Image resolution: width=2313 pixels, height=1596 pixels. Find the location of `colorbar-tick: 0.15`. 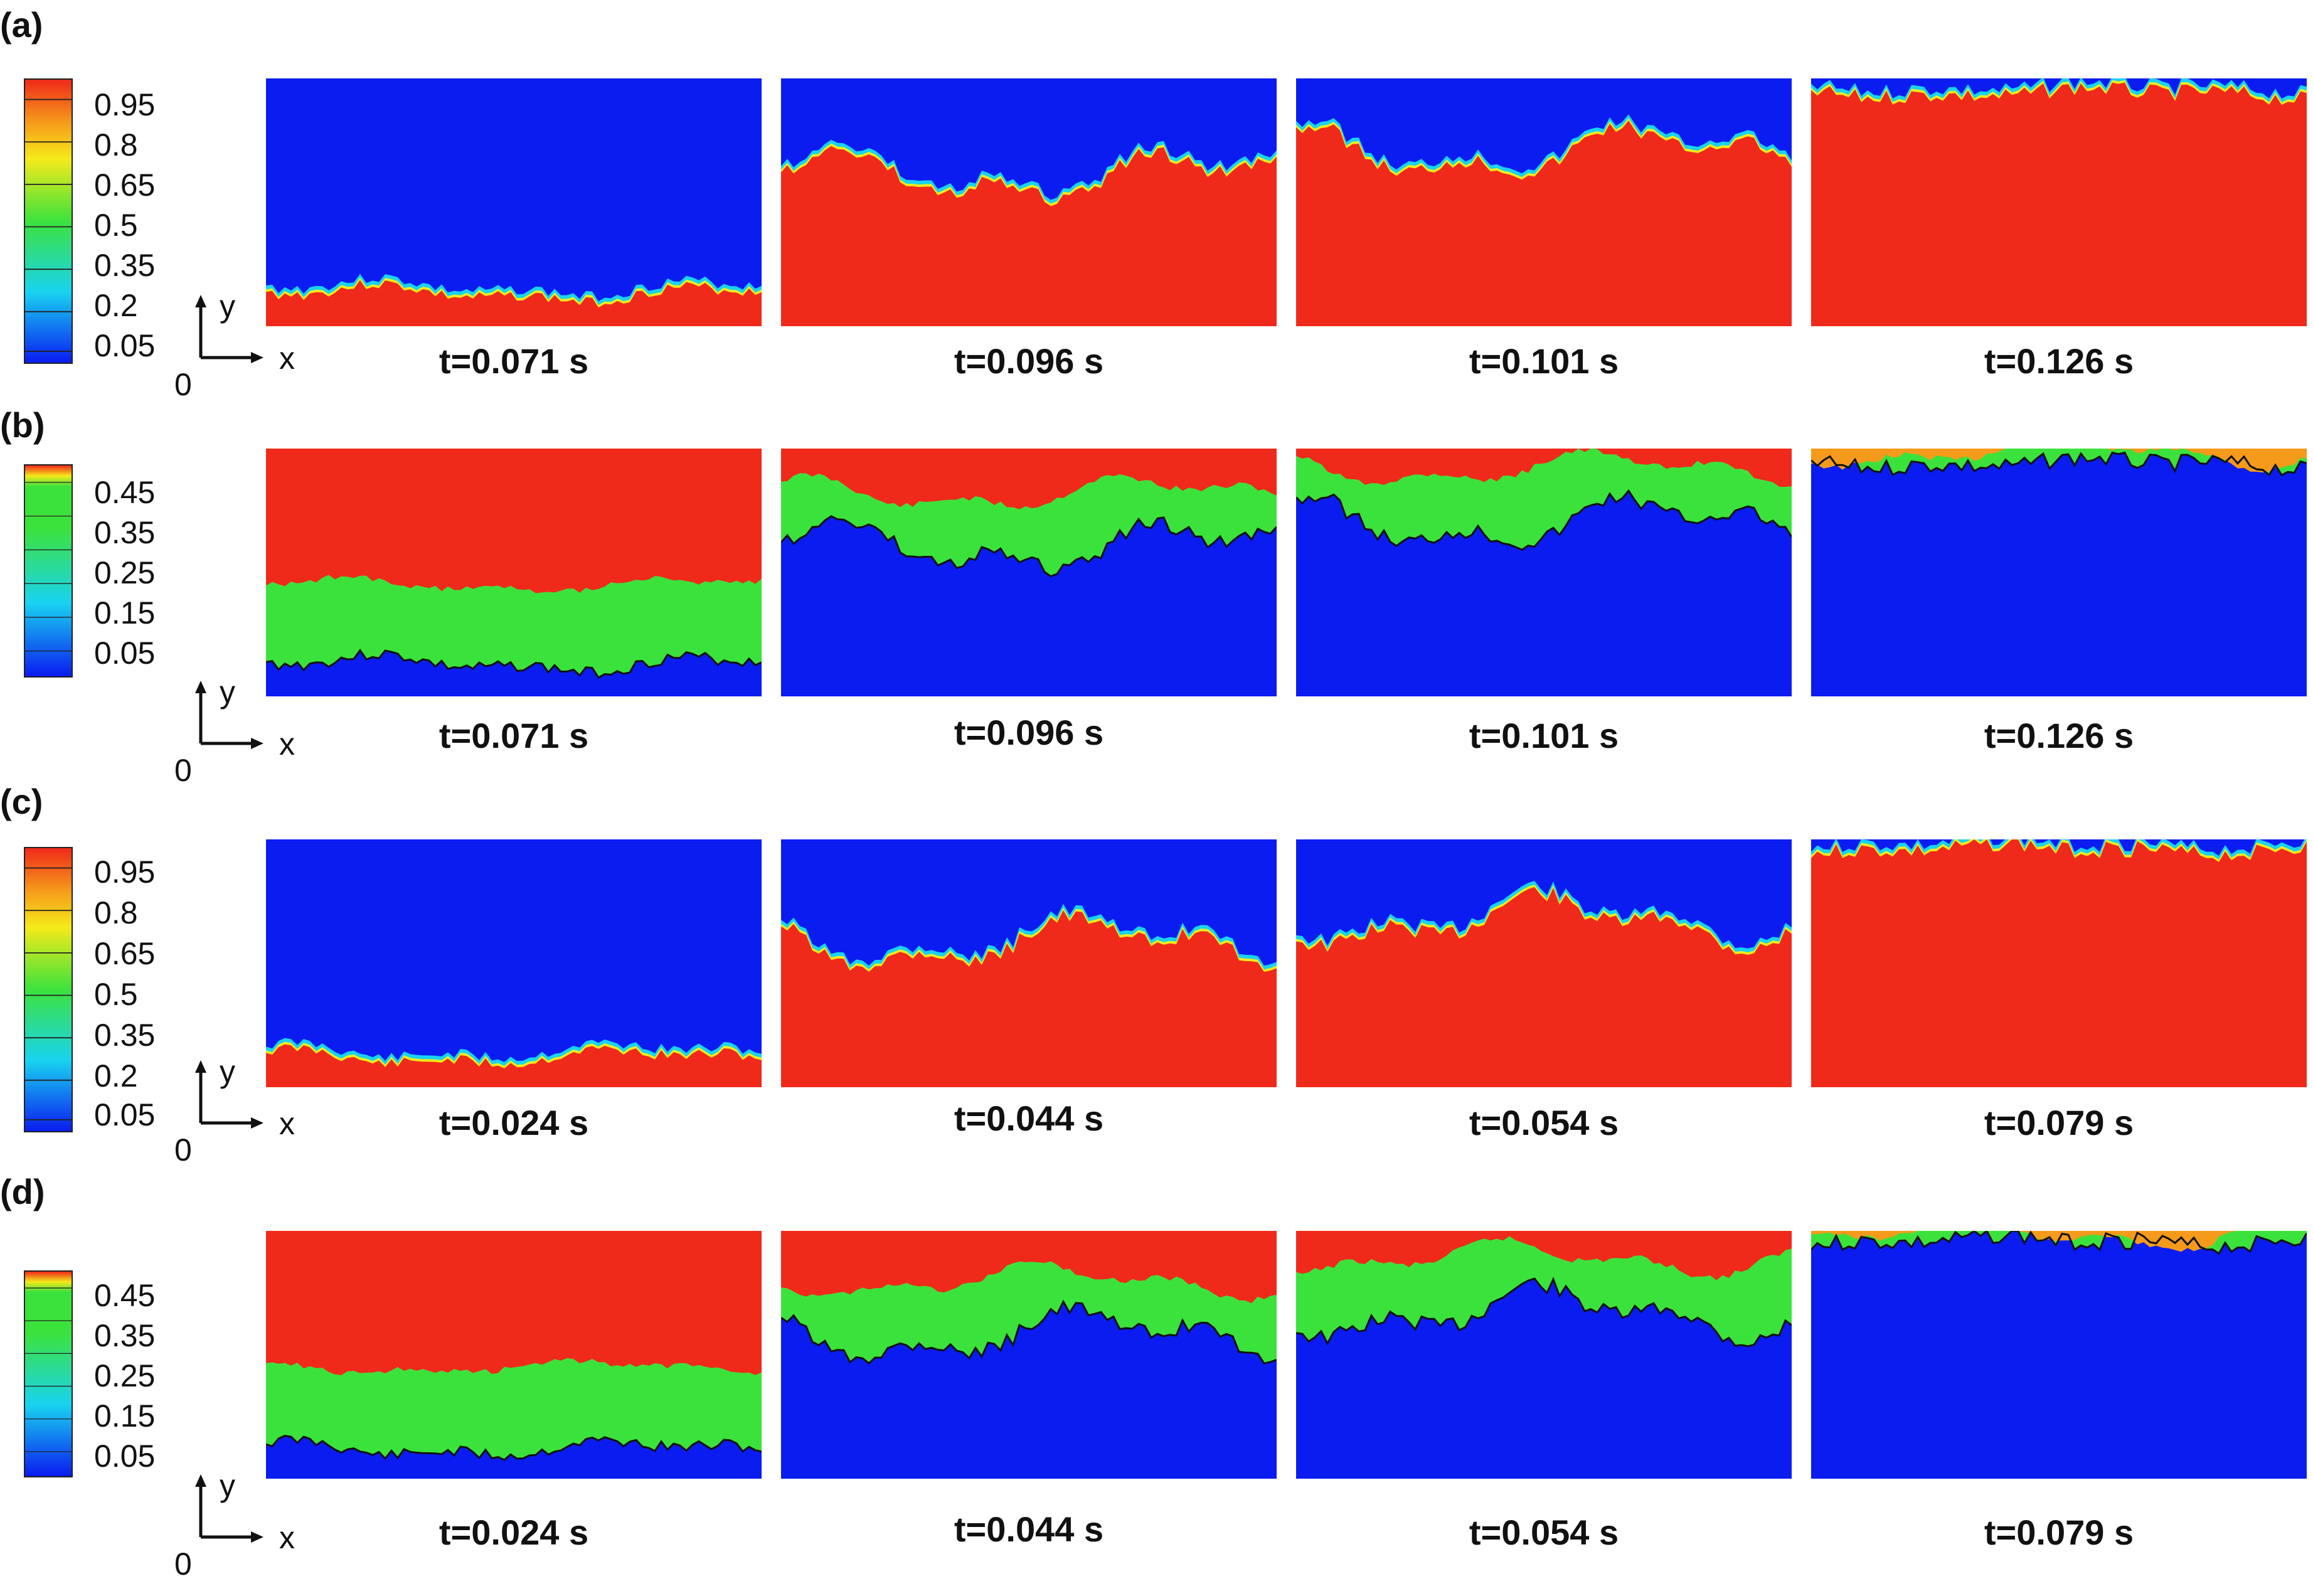

colorbar-tick: 0.15 is located at coordinates (125, 612).